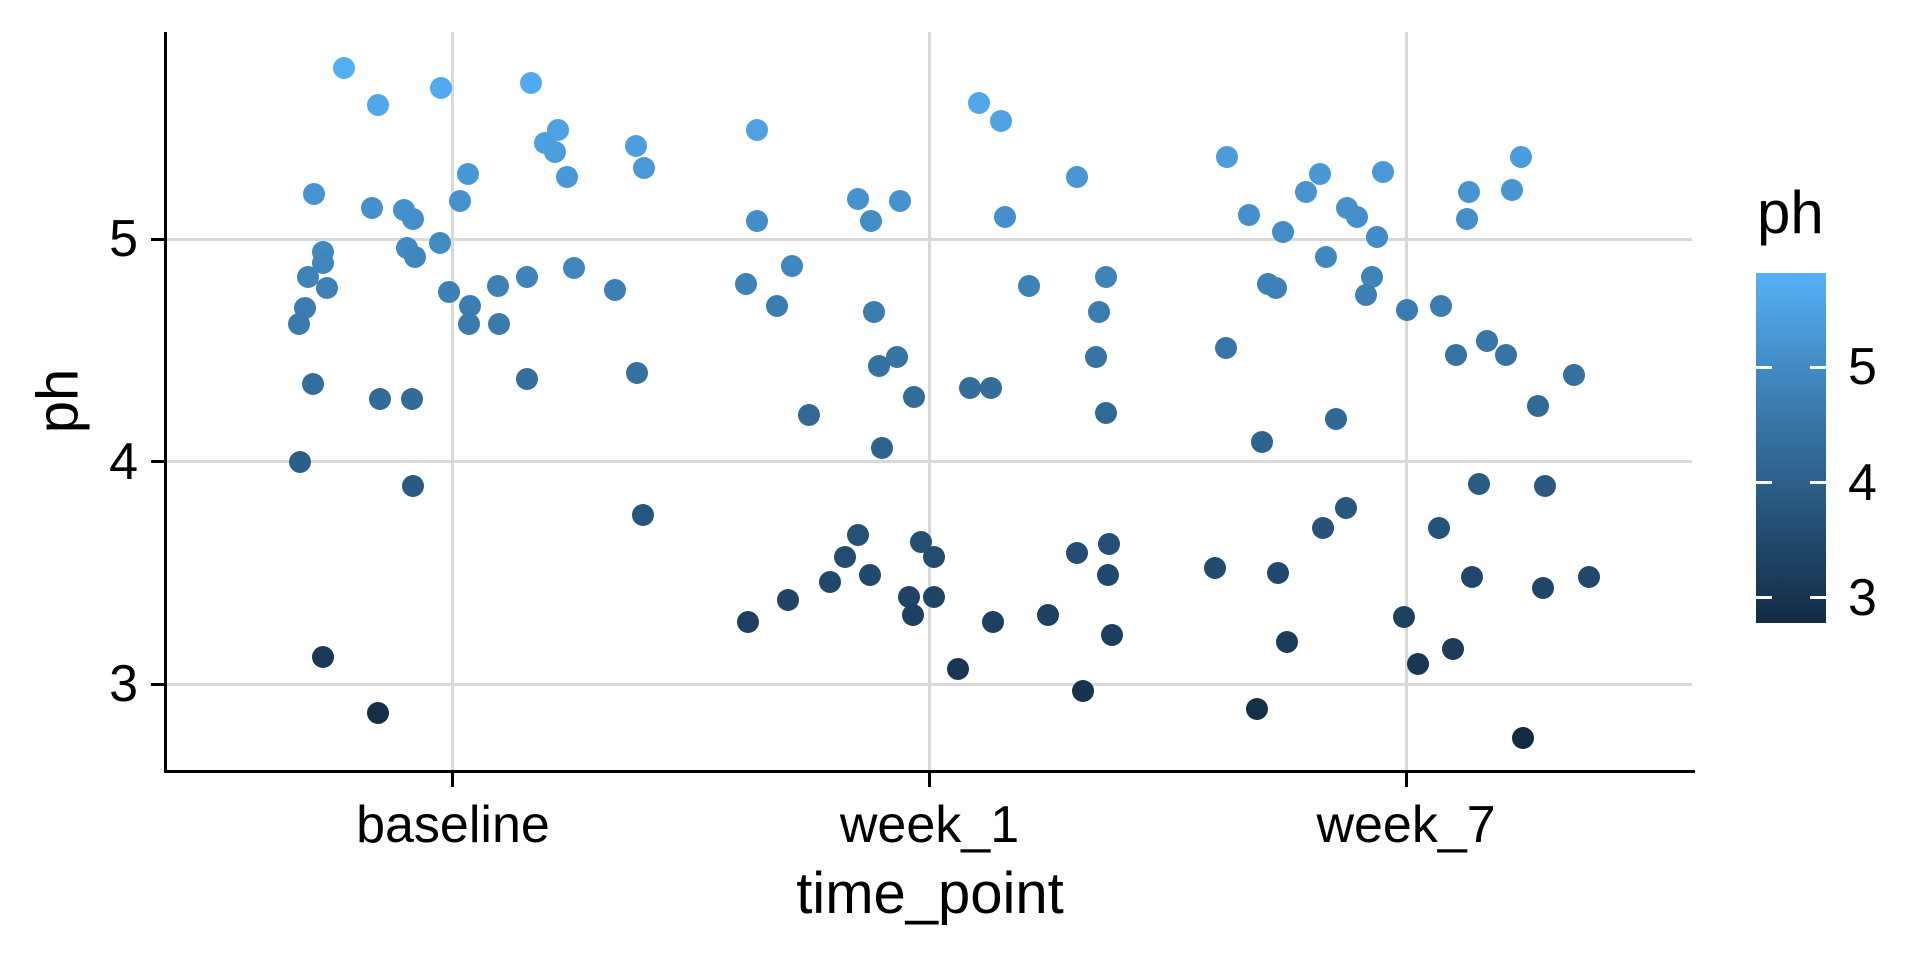  I want to click on y-tick-mark, so click(158, 239).